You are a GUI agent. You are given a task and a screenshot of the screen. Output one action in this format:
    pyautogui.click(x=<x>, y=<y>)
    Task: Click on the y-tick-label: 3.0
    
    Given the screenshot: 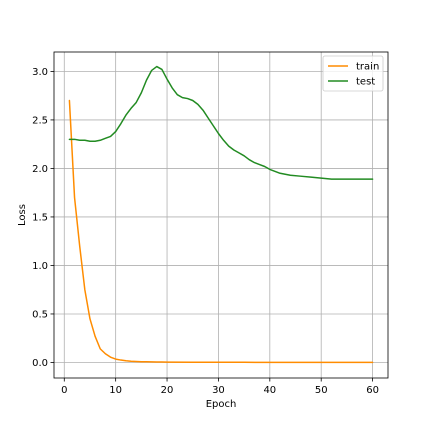 What is the action you would take?
    pyautogui.click(x=40, y=72)
    